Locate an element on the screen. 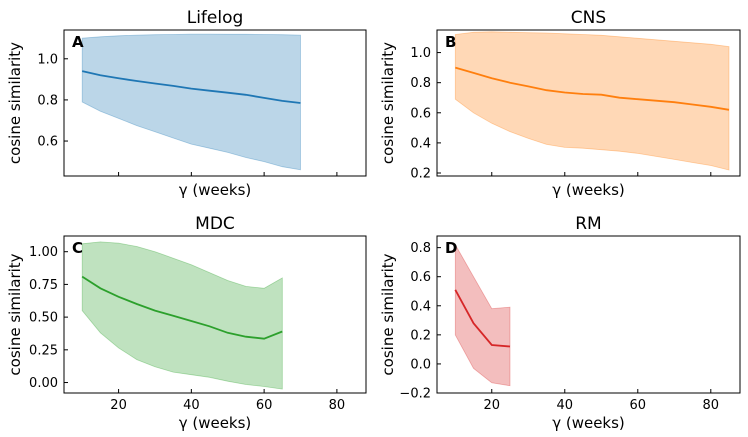  panel-b-mean-line is located at coordinates (592, 88).